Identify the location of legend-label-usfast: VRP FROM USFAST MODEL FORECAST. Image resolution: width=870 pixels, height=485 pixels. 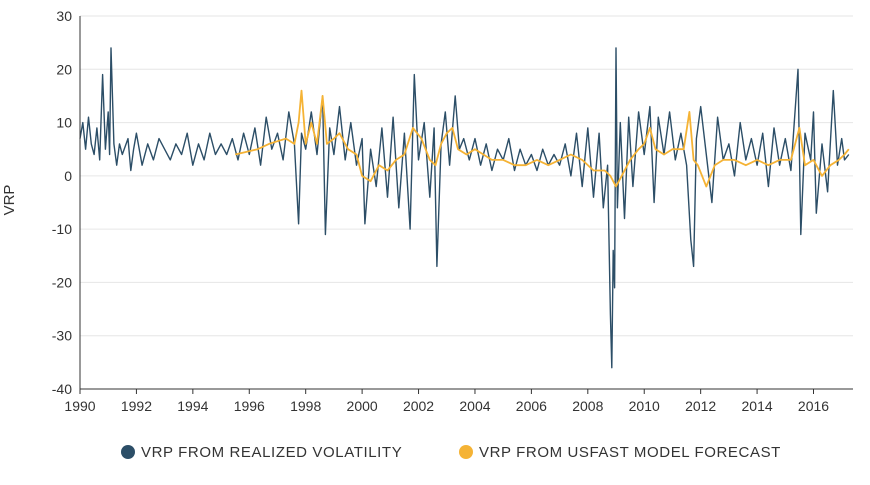
(630, 452).